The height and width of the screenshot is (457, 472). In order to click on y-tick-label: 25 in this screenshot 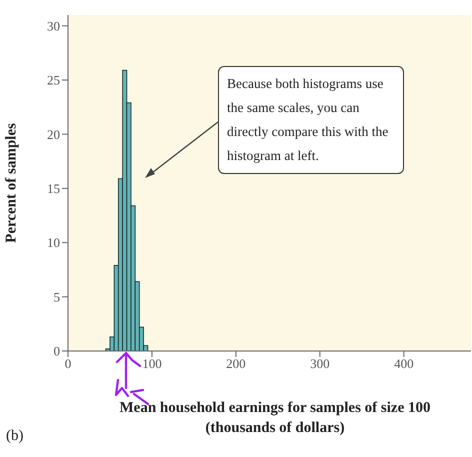, I will do `click(53, 80)`.